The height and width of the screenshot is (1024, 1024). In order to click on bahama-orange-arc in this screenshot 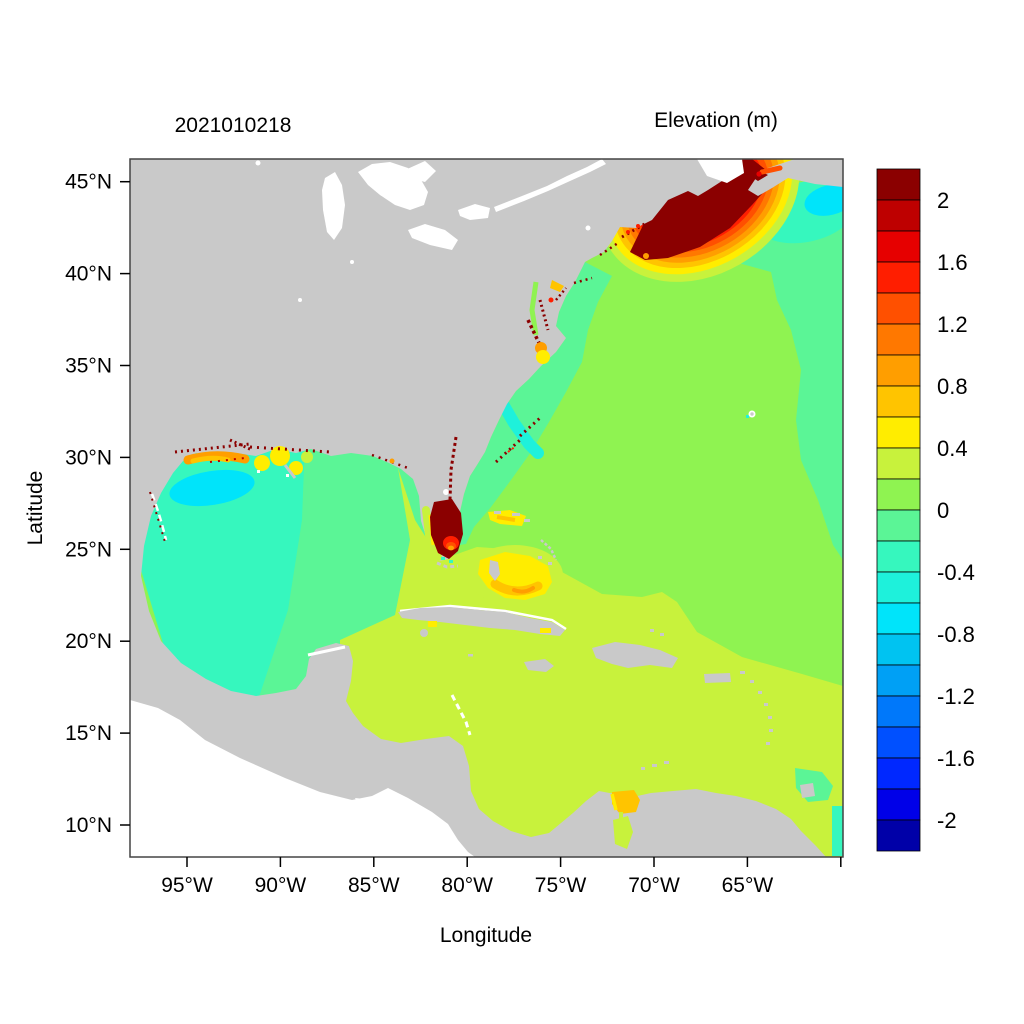, I will do `click(523, 590)`.